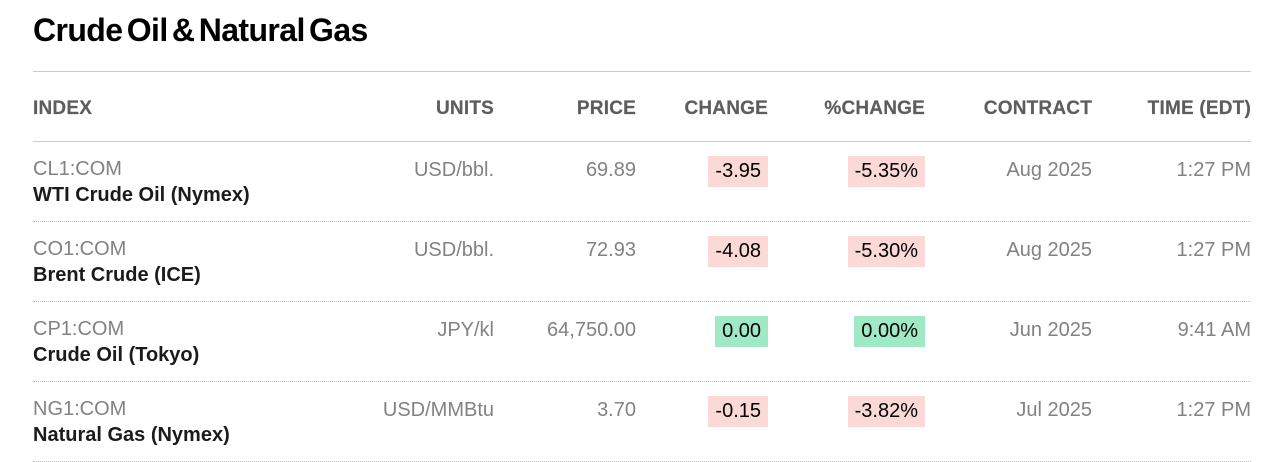 The image size is (1280, 462). I want to click on column-header-contract: CONTRACT, so click(1037, 108).